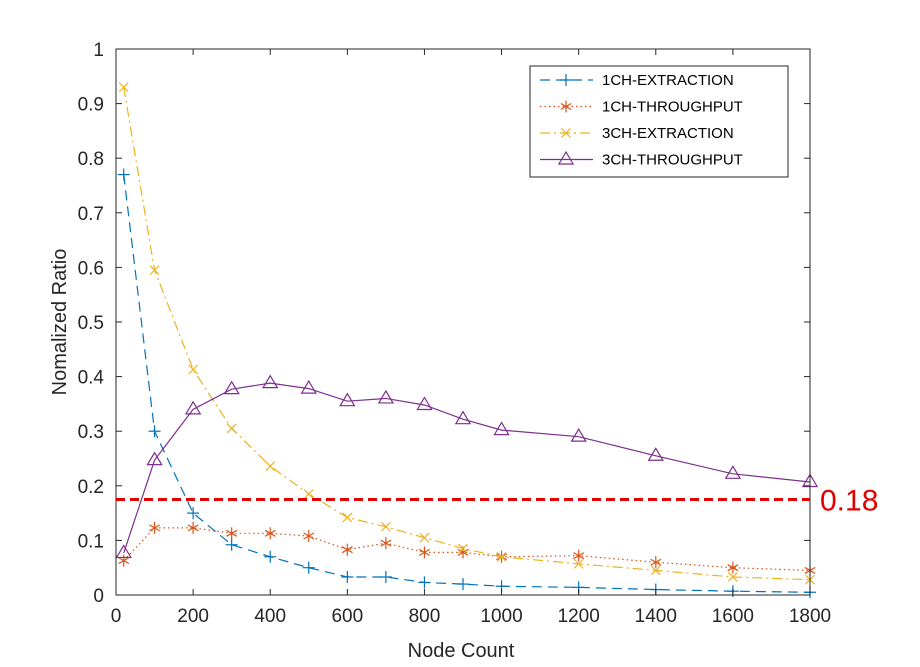  I want to click on x-tick-label: 600, so click(347, 616).